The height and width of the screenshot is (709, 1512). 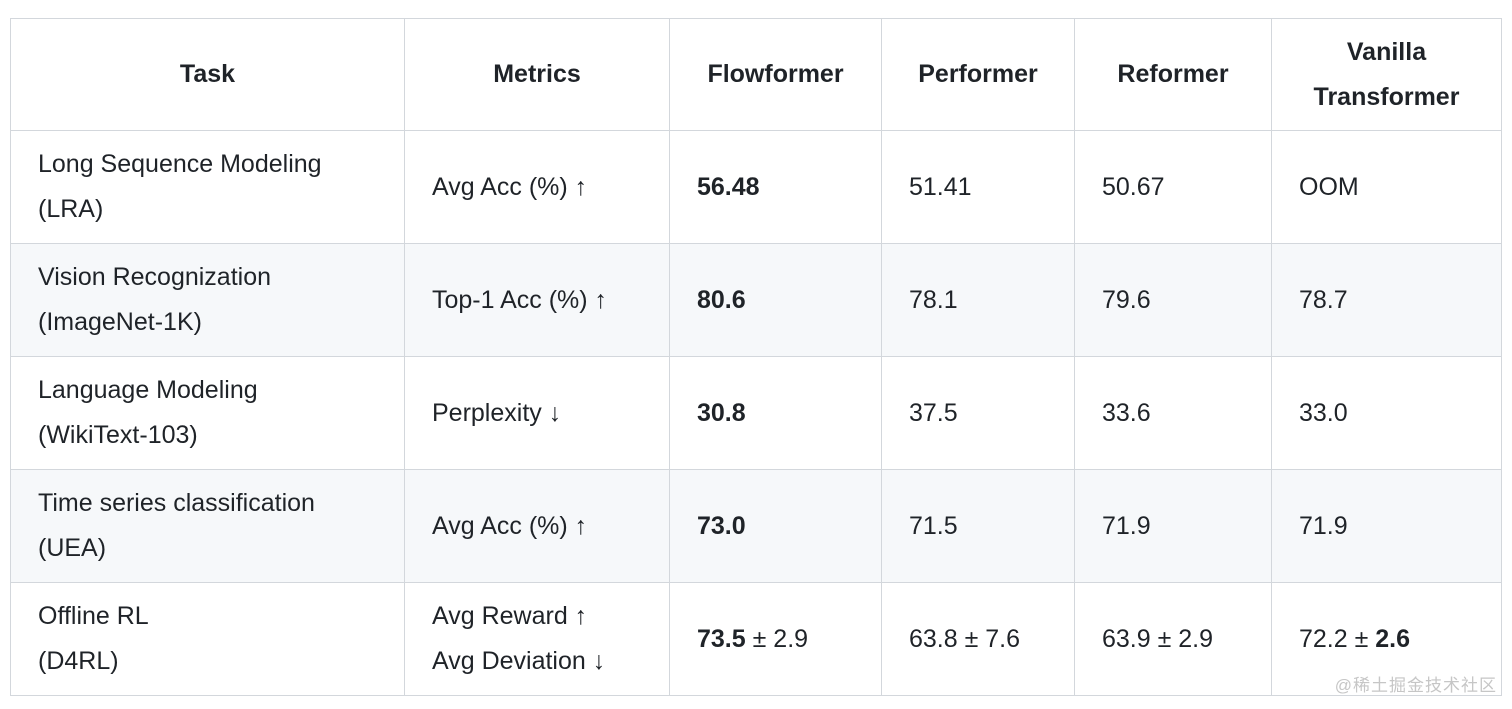 What do you see at coordinates (933, 299) in the screenshot?
I see `value-text: 78.1` at bounding box center [933, 299].